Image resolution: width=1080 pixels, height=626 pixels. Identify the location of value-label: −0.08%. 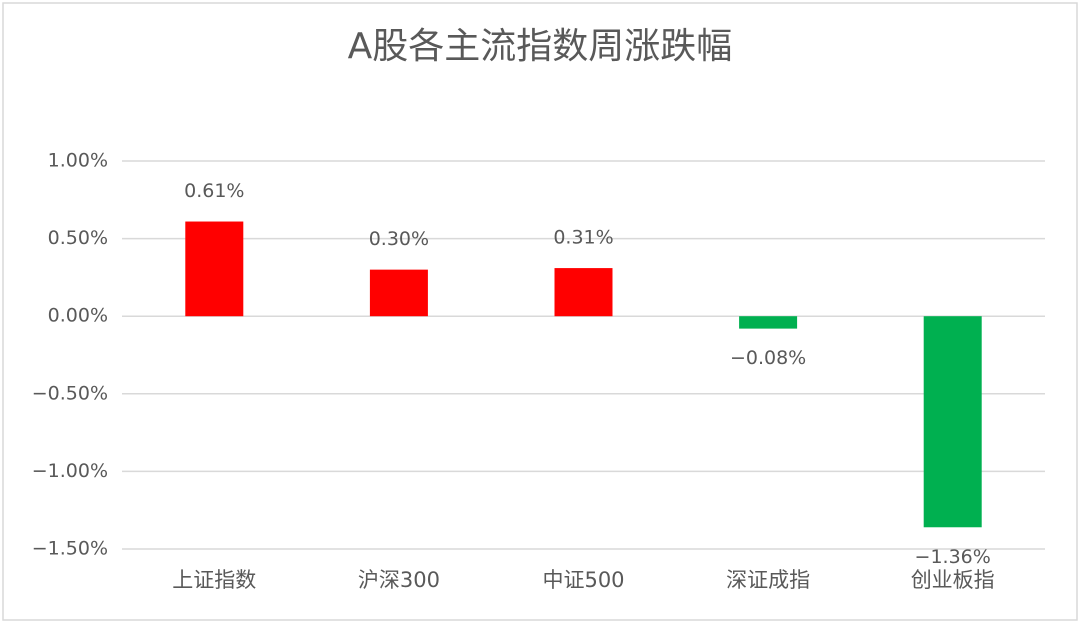
(768, 358).